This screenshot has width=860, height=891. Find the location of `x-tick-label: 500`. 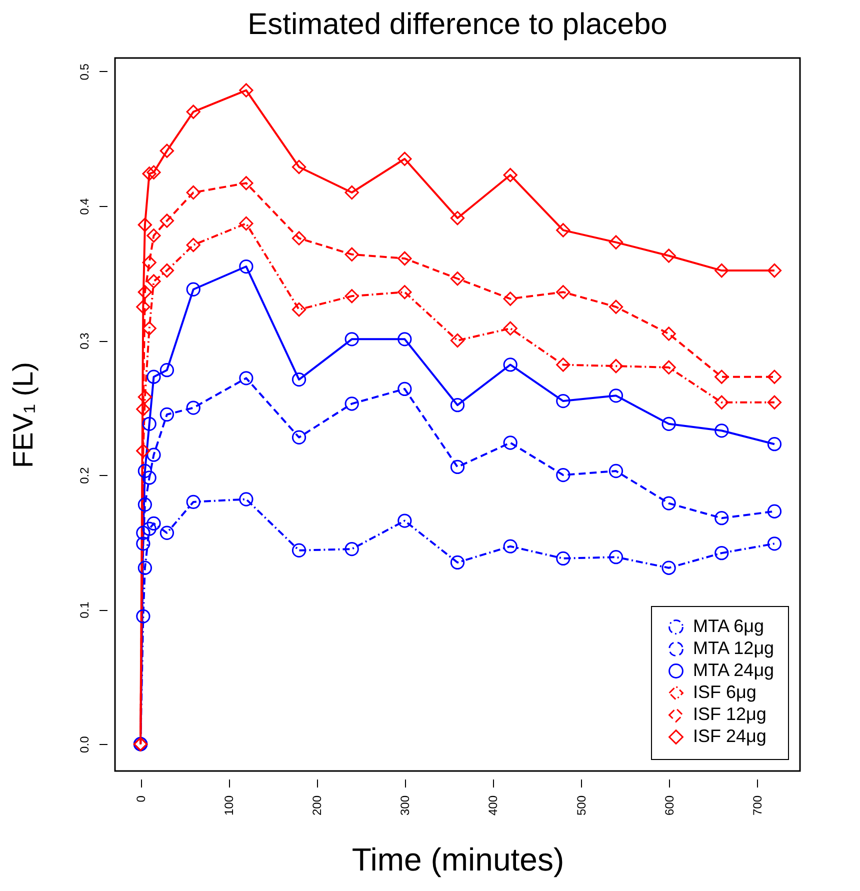

x-tick-label: 500 is located at coordinates (581, 805).